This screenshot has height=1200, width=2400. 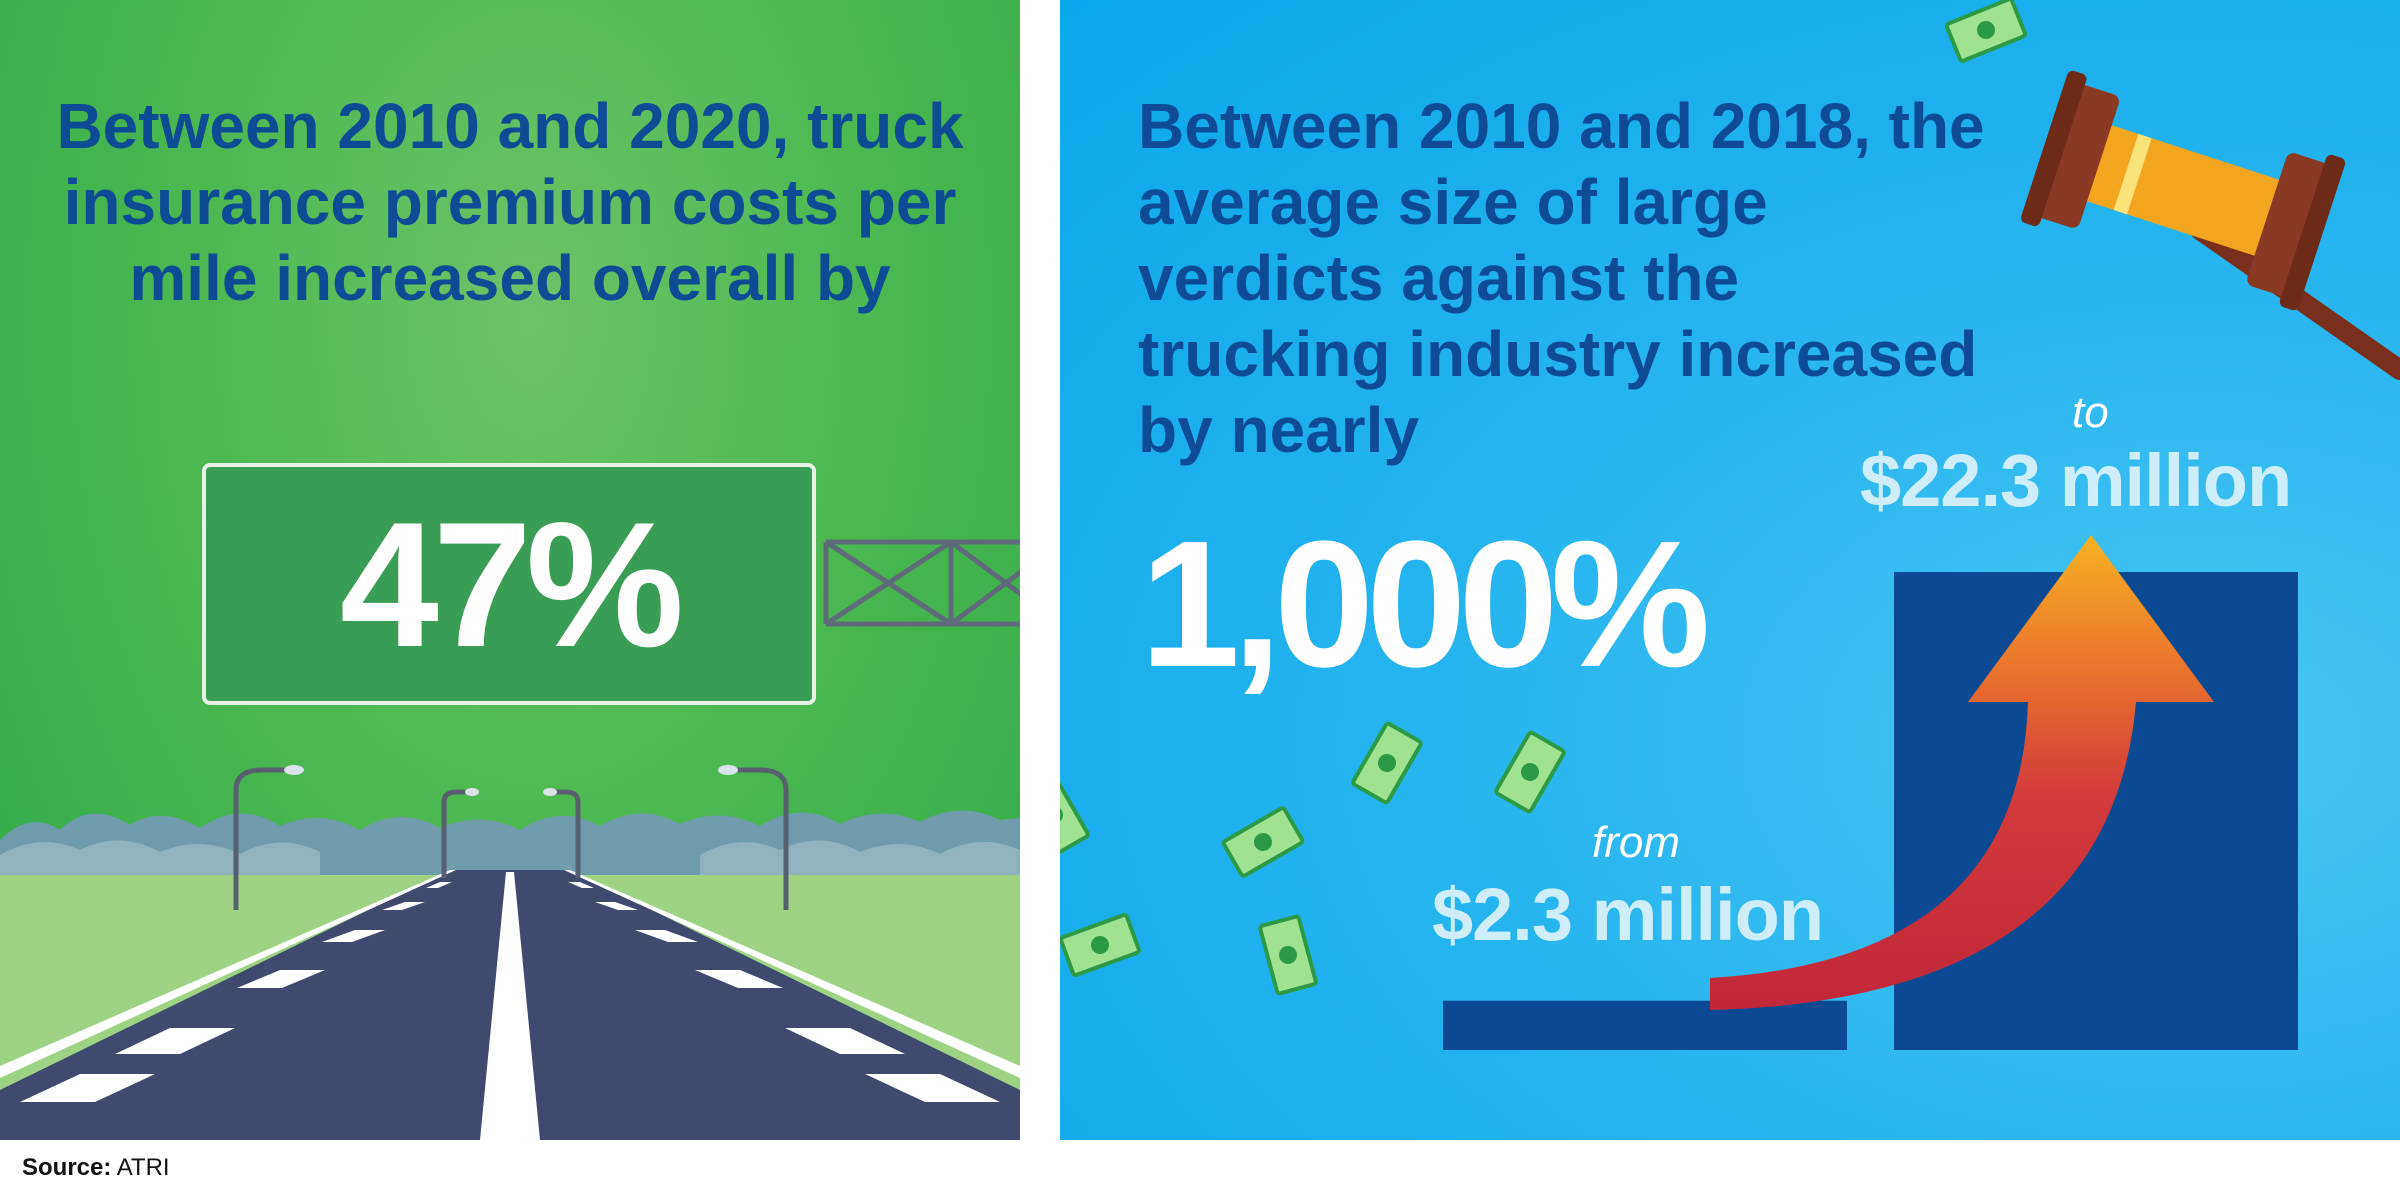 I want to click on verdicts-increase-figure: 1,000%, so click(x=1425, y=604).